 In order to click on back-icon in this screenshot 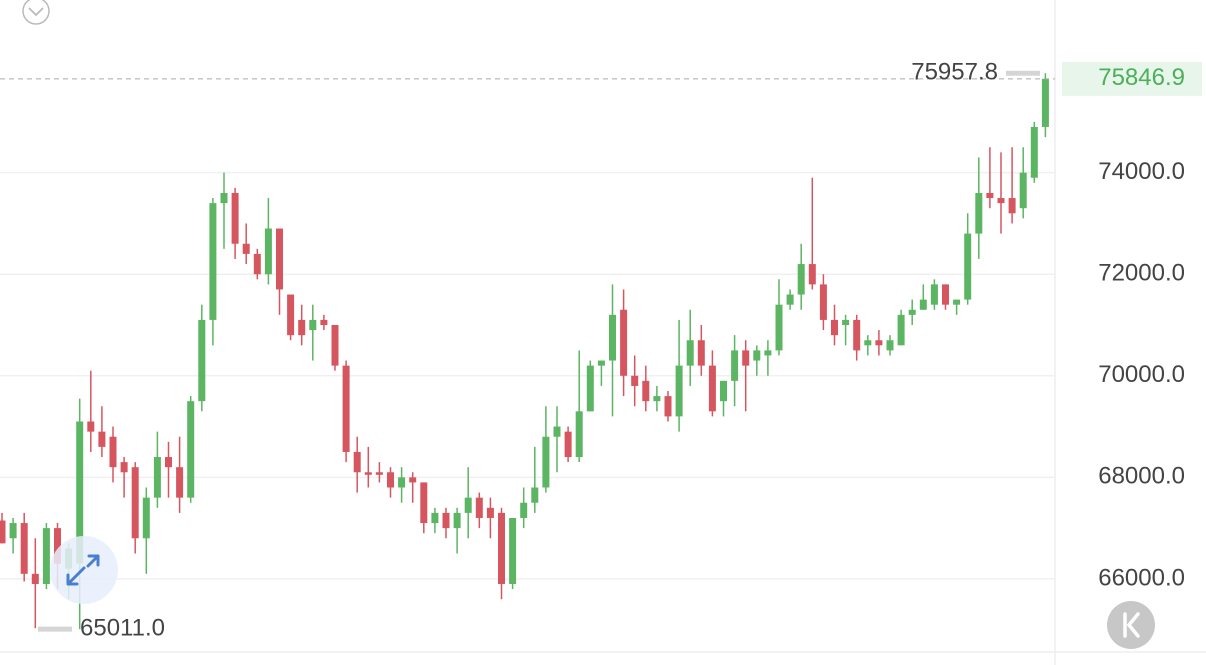, I will do `click(1131, 625)`.